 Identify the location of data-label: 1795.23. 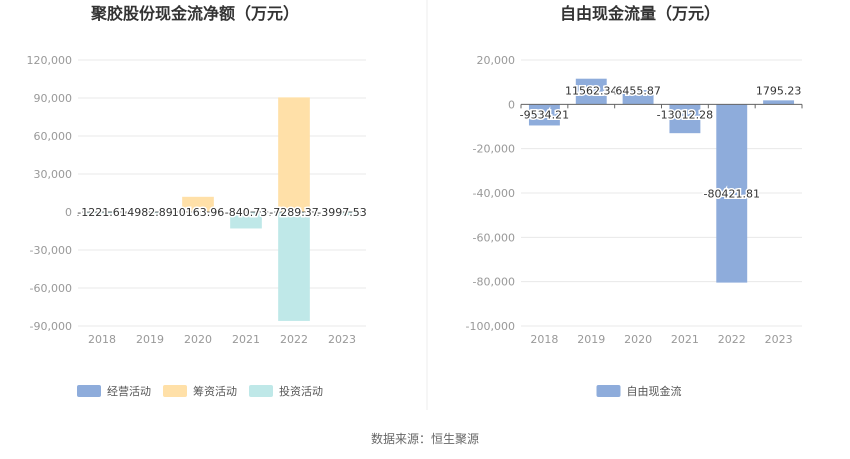
(779, 90).